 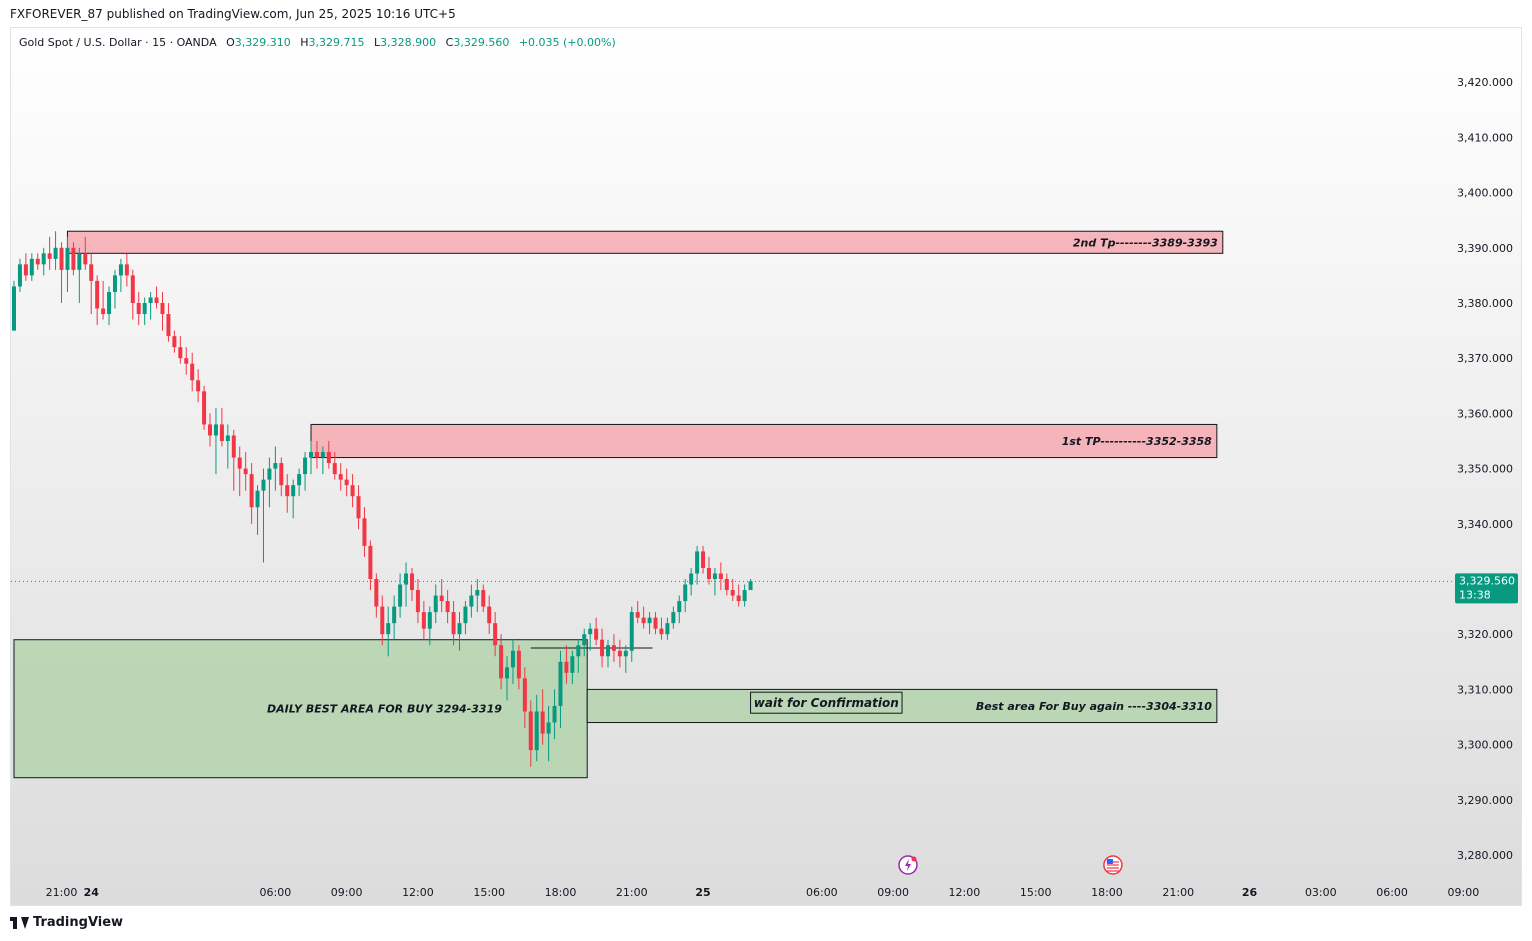 I want to click on zone-label: DAILY BEST AREA FOR BUY 3294-3319, so click(x=384, y=709).